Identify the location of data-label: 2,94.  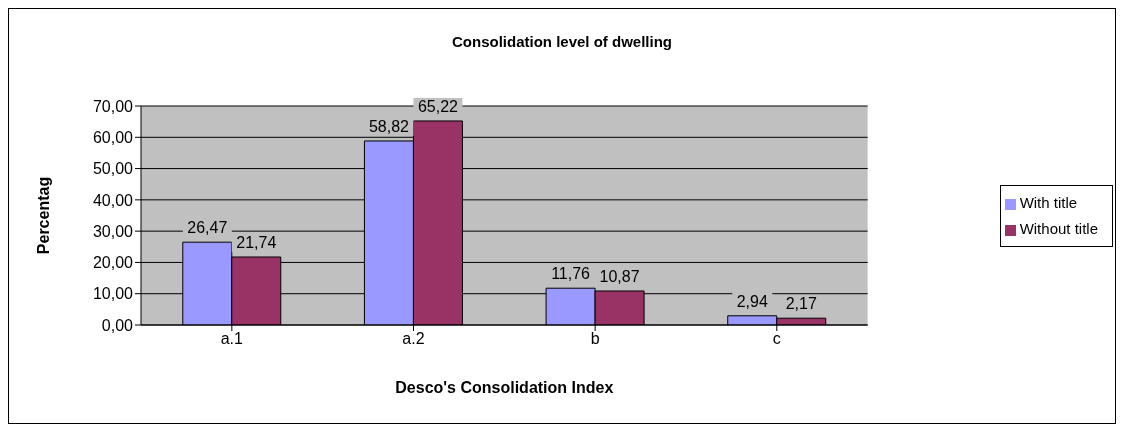
(752, 301).